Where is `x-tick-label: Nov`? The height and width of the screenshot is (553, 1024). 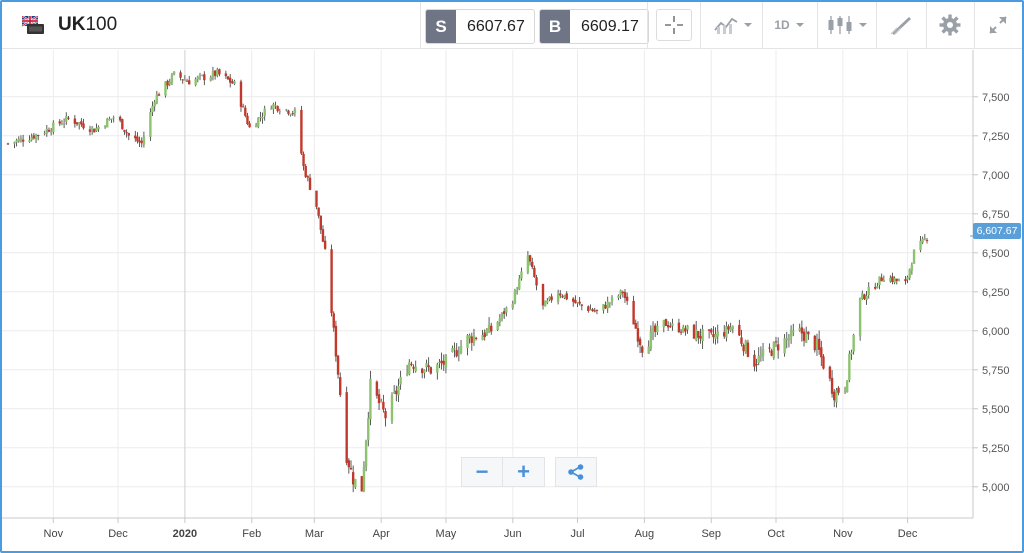
x-tick-label: Nov is located at coordinates (843, 534).